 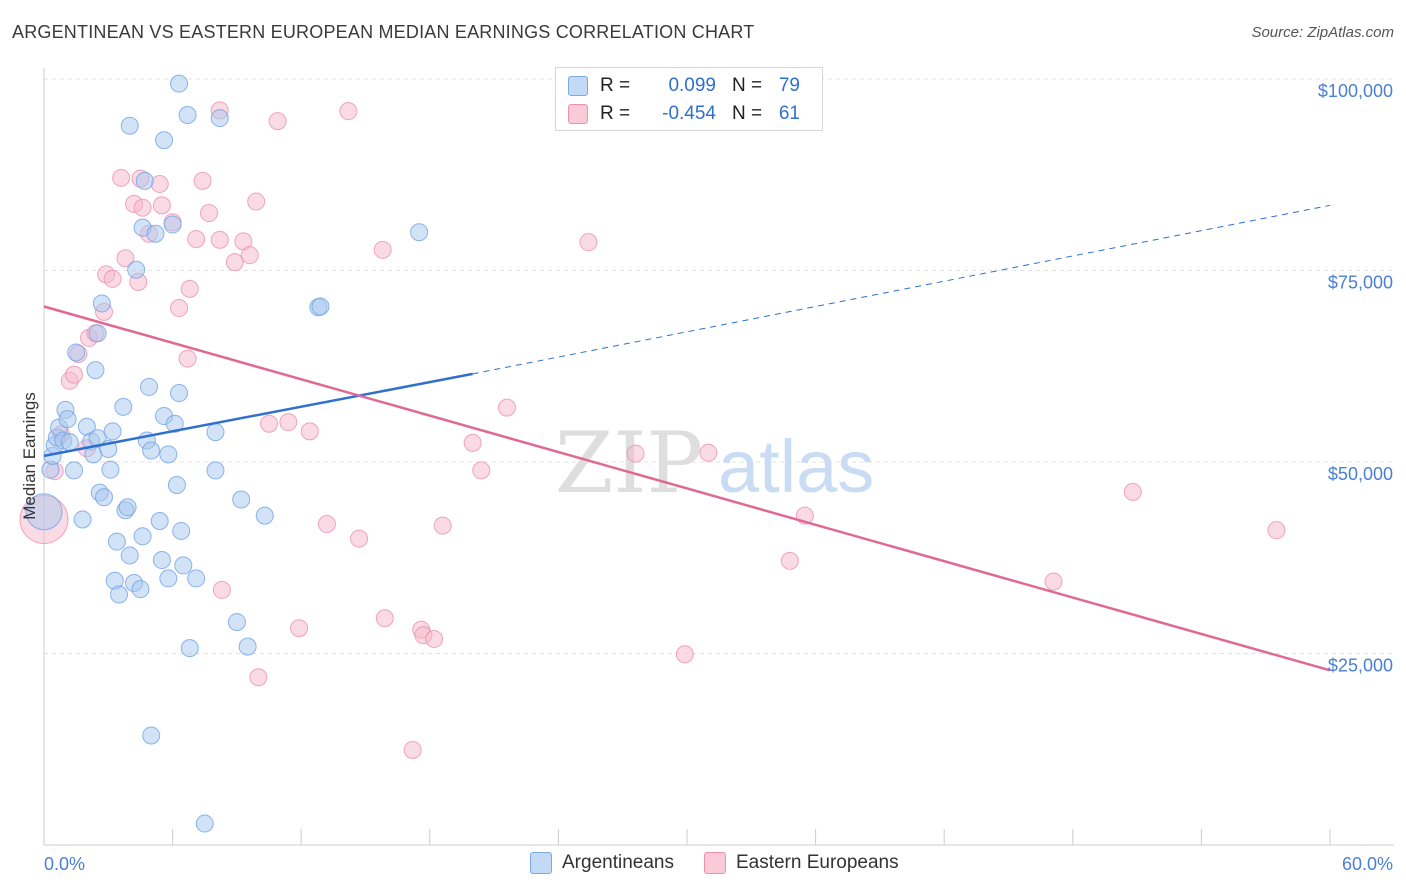 I want to click on stats-r-value: -0.454, so click(x=689, y=113).